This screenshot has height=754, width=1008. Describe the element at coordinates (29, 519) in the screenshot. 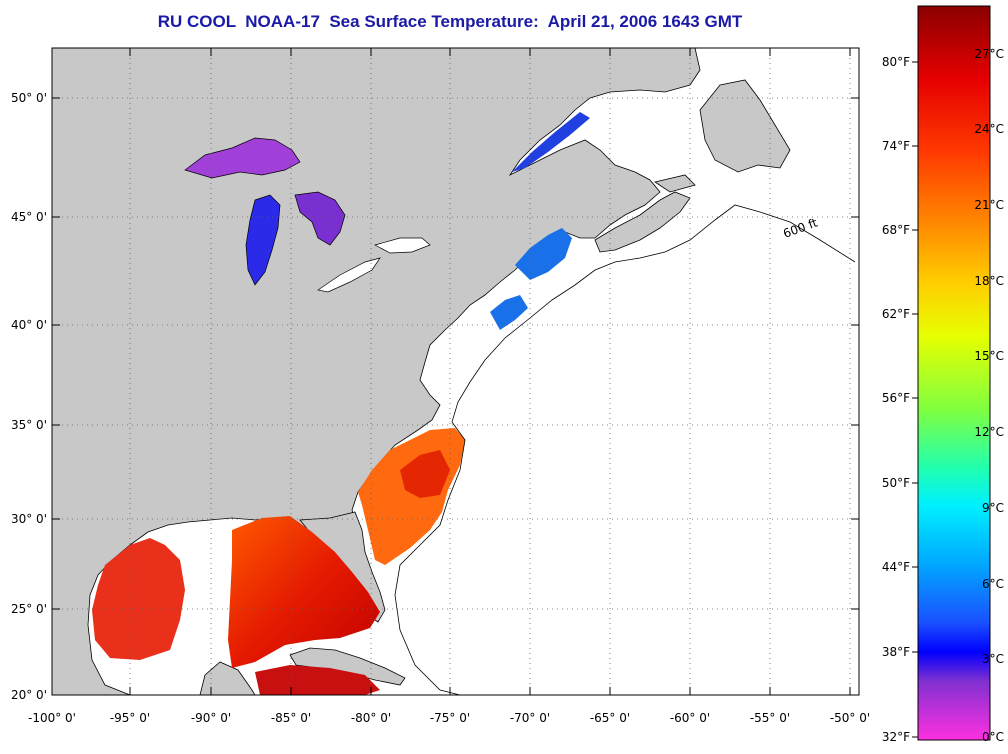

I see `latitude-label: 30° 0'` at that location.